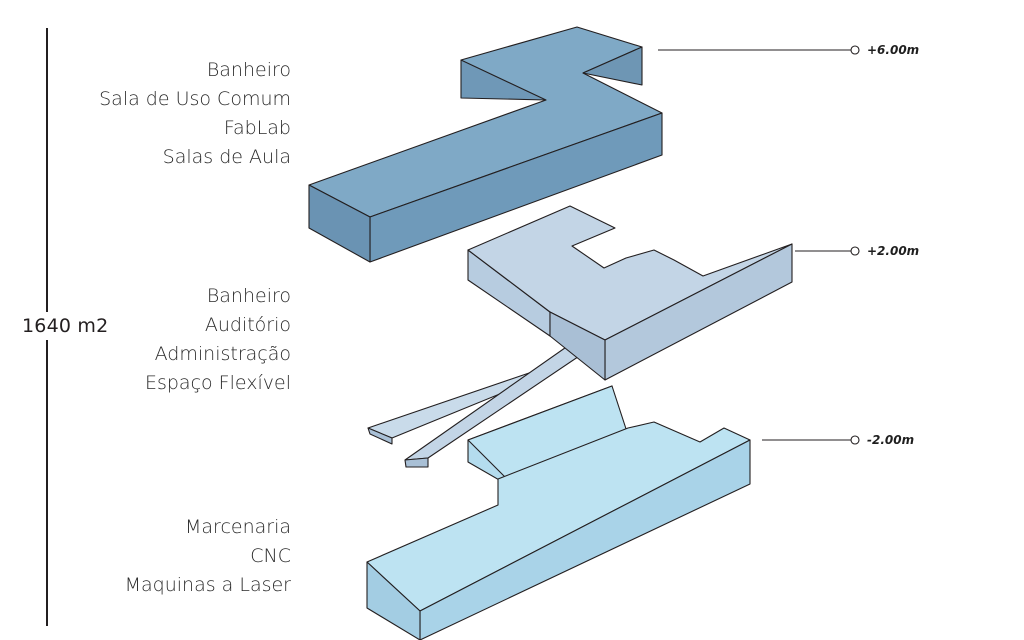 This screenshot has height=640, width=1024. What do you see at coordinates (208, 556) in the screenshot?
I see `room-list-lower-level: Marcenaria CNC Maquinas a Laser` at bounding box center [208, 556].